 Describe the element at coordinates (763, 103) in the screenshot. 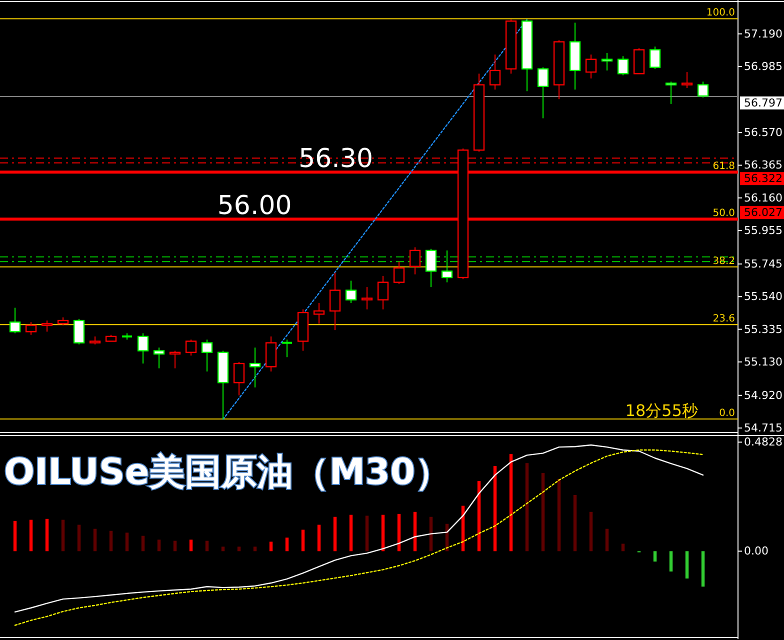

I see `ref-line-label: 56.797` at that location.